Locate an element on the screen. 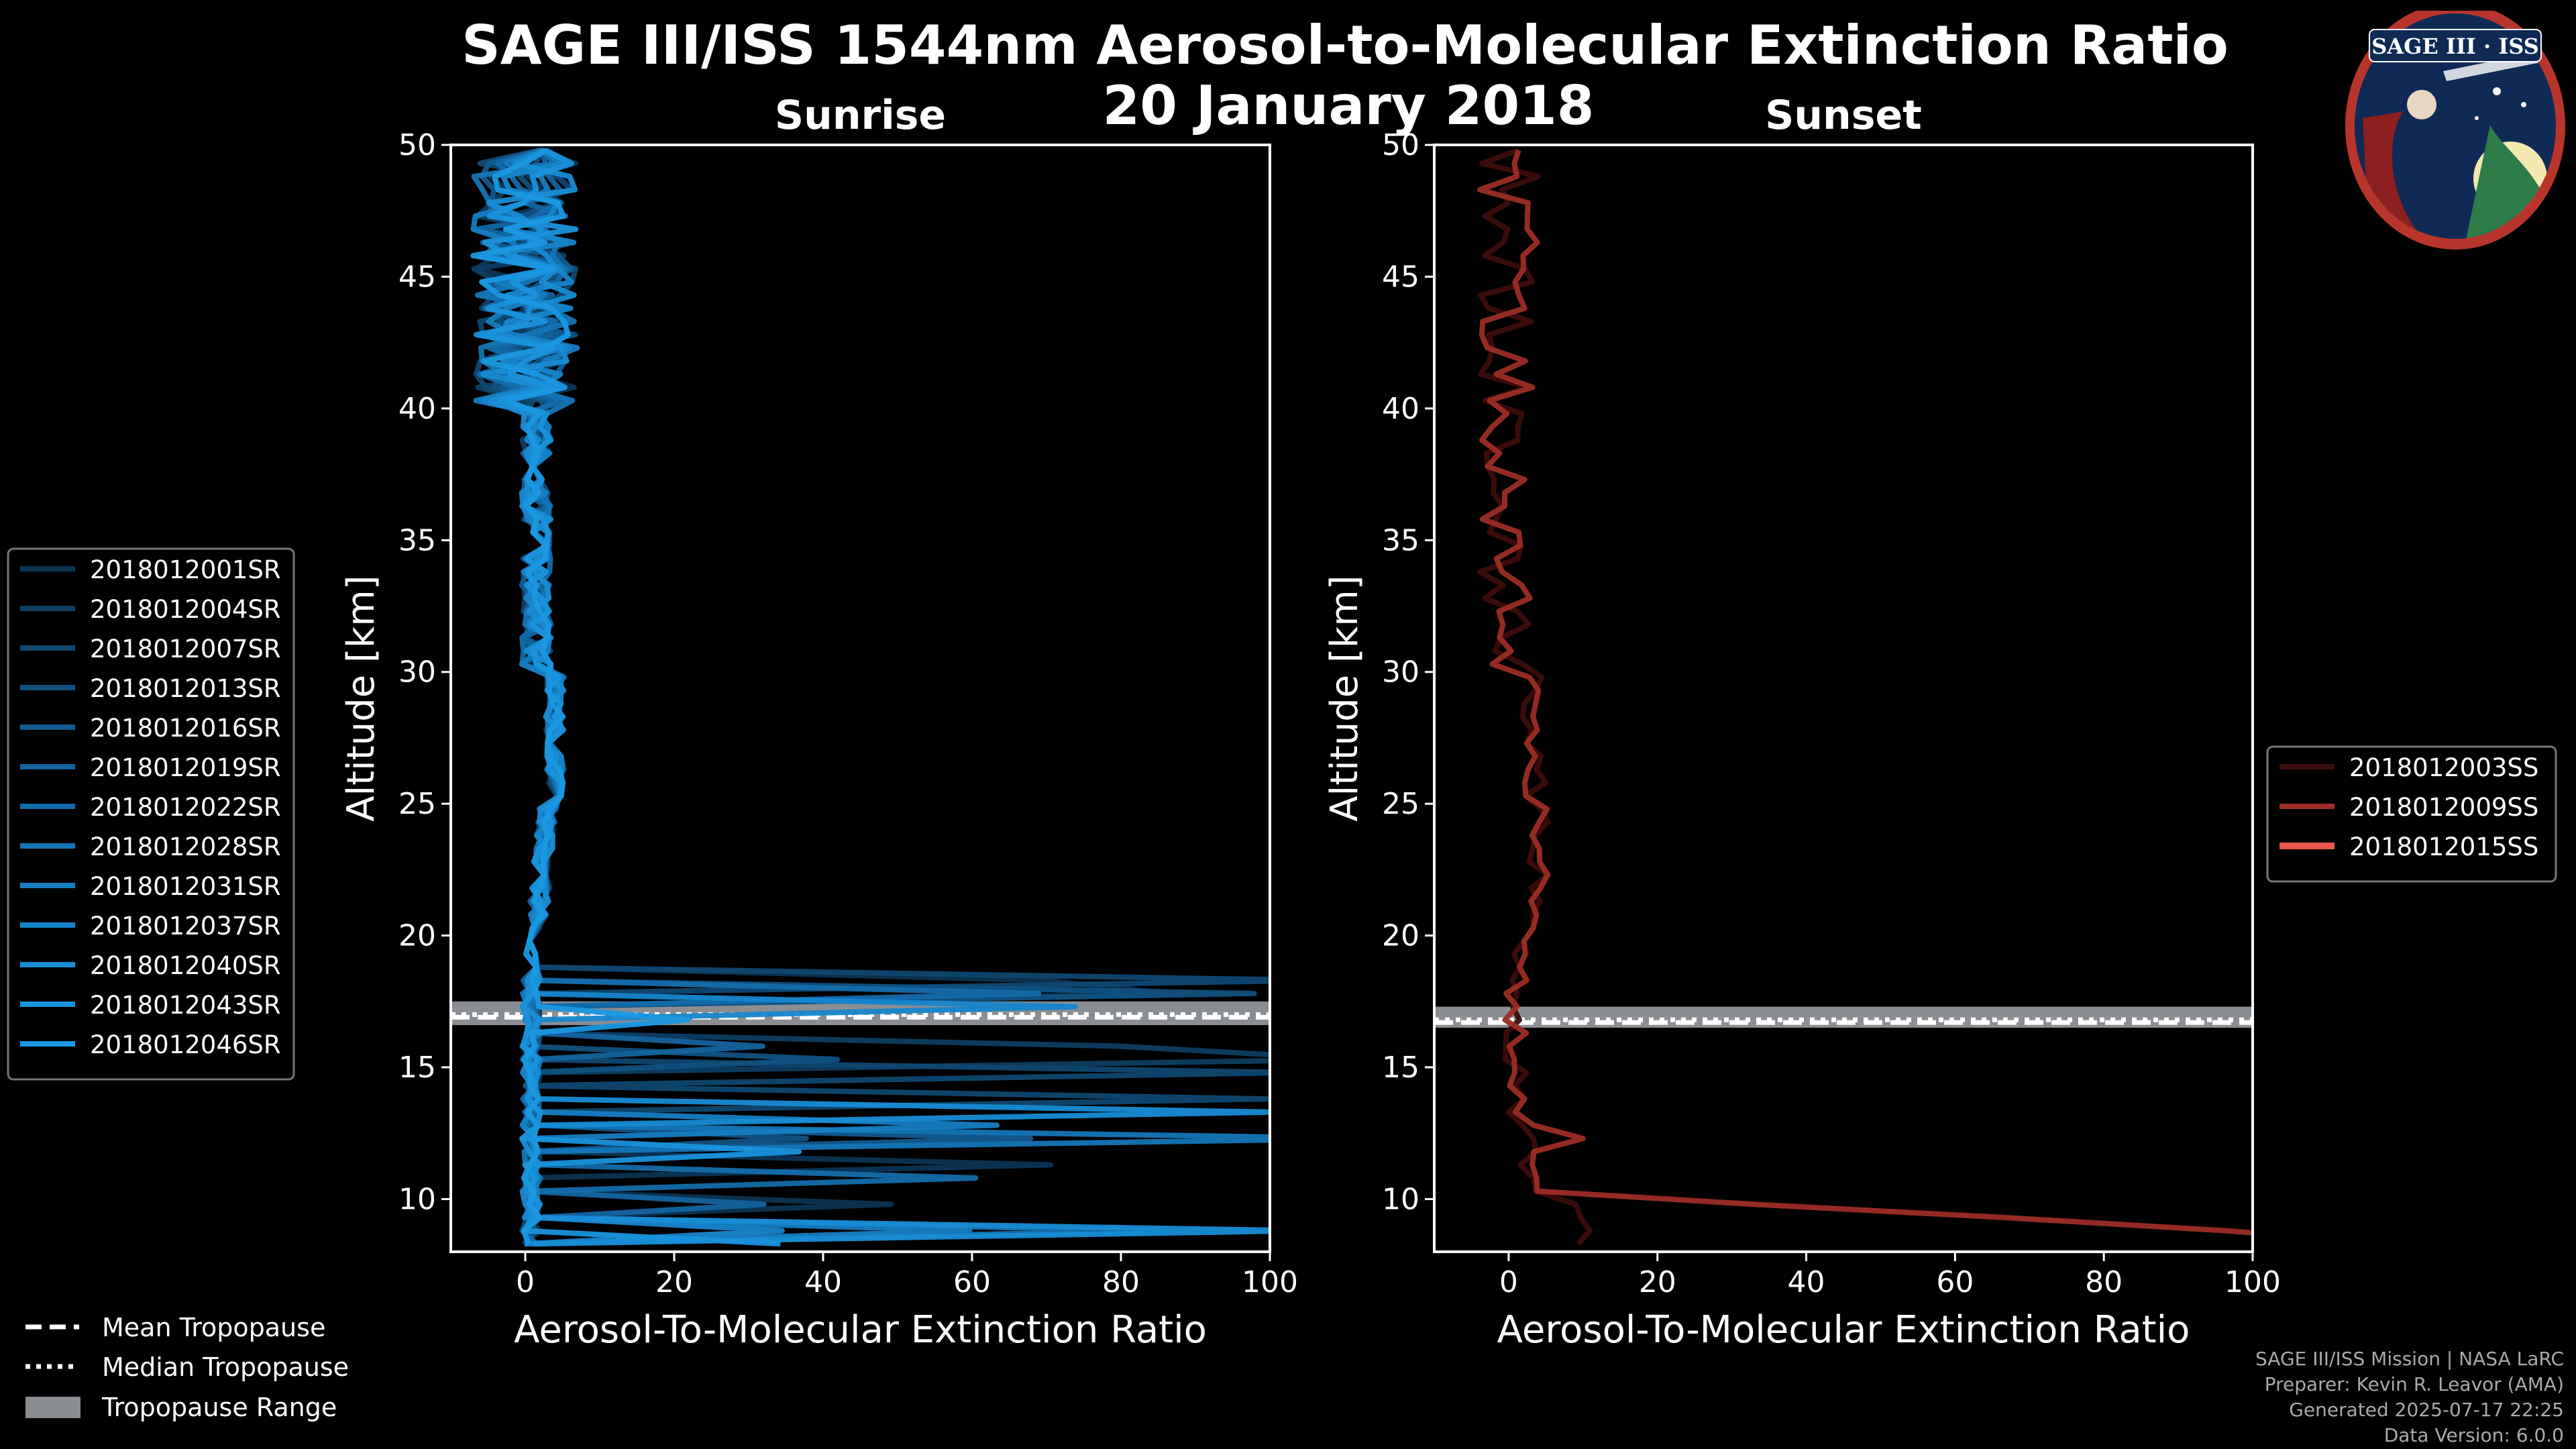  footer-data-version: Data Version: 6.0.0 is located at coordinates (2473, 1435).